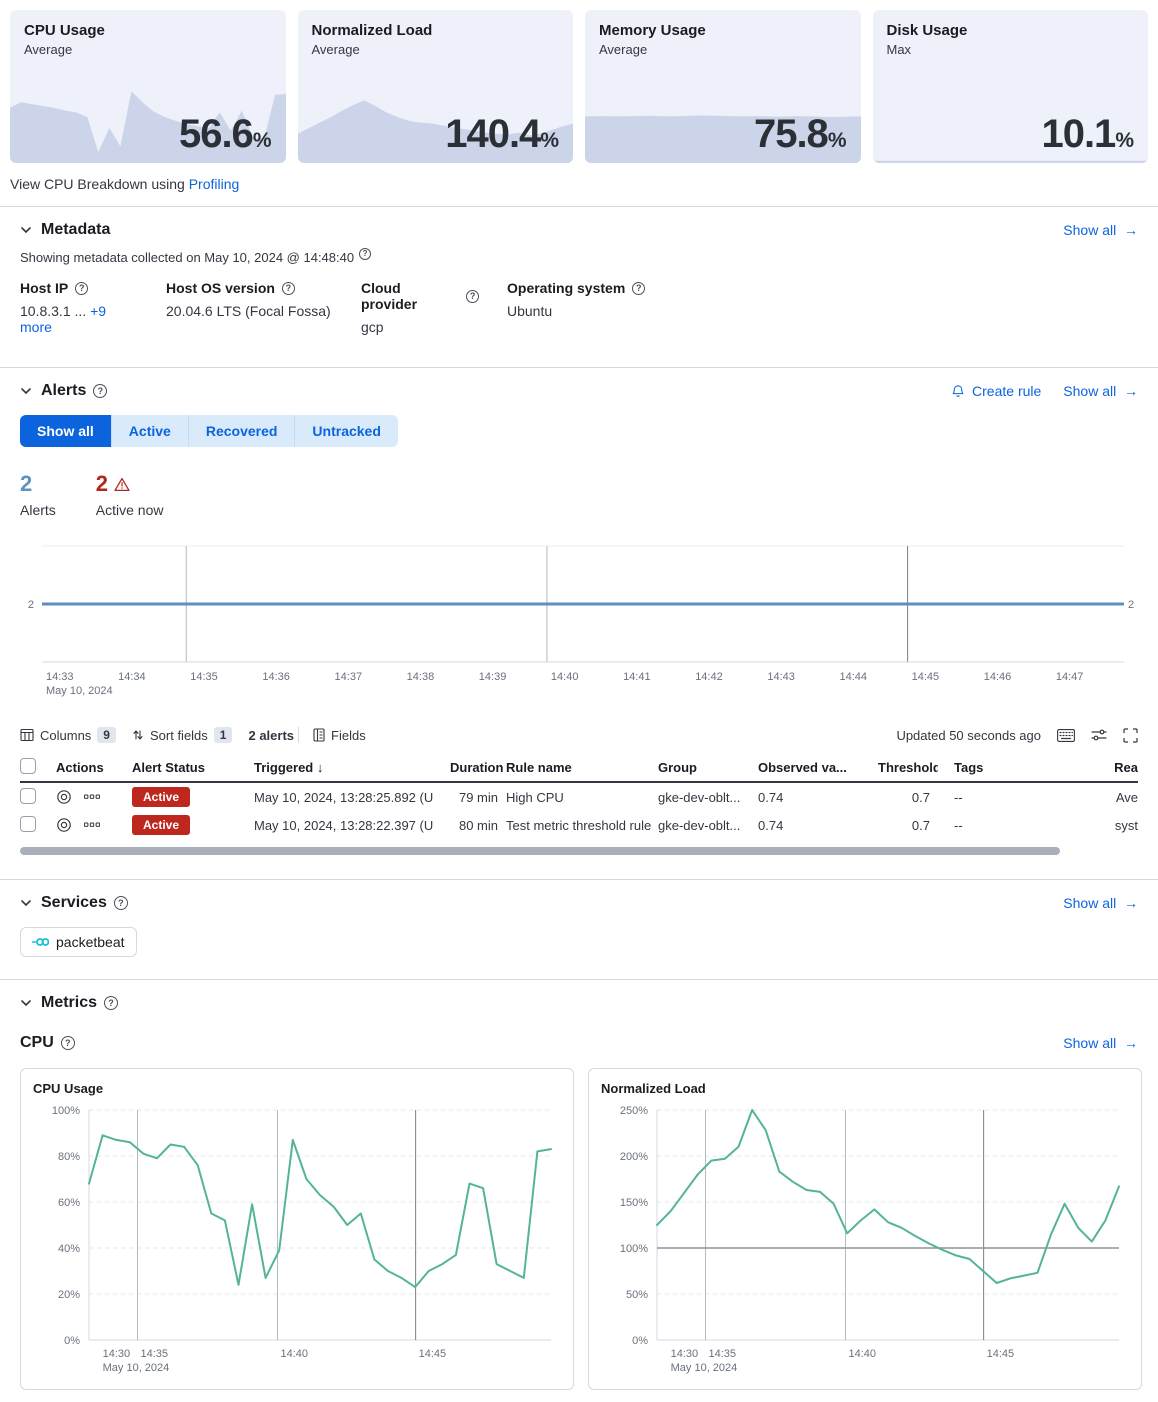 The width and height of the screenshot is (1158, 1402). Describe the element at coordinates (26, 483) in the screenshot. I see `alerts-count: 2` at that location.